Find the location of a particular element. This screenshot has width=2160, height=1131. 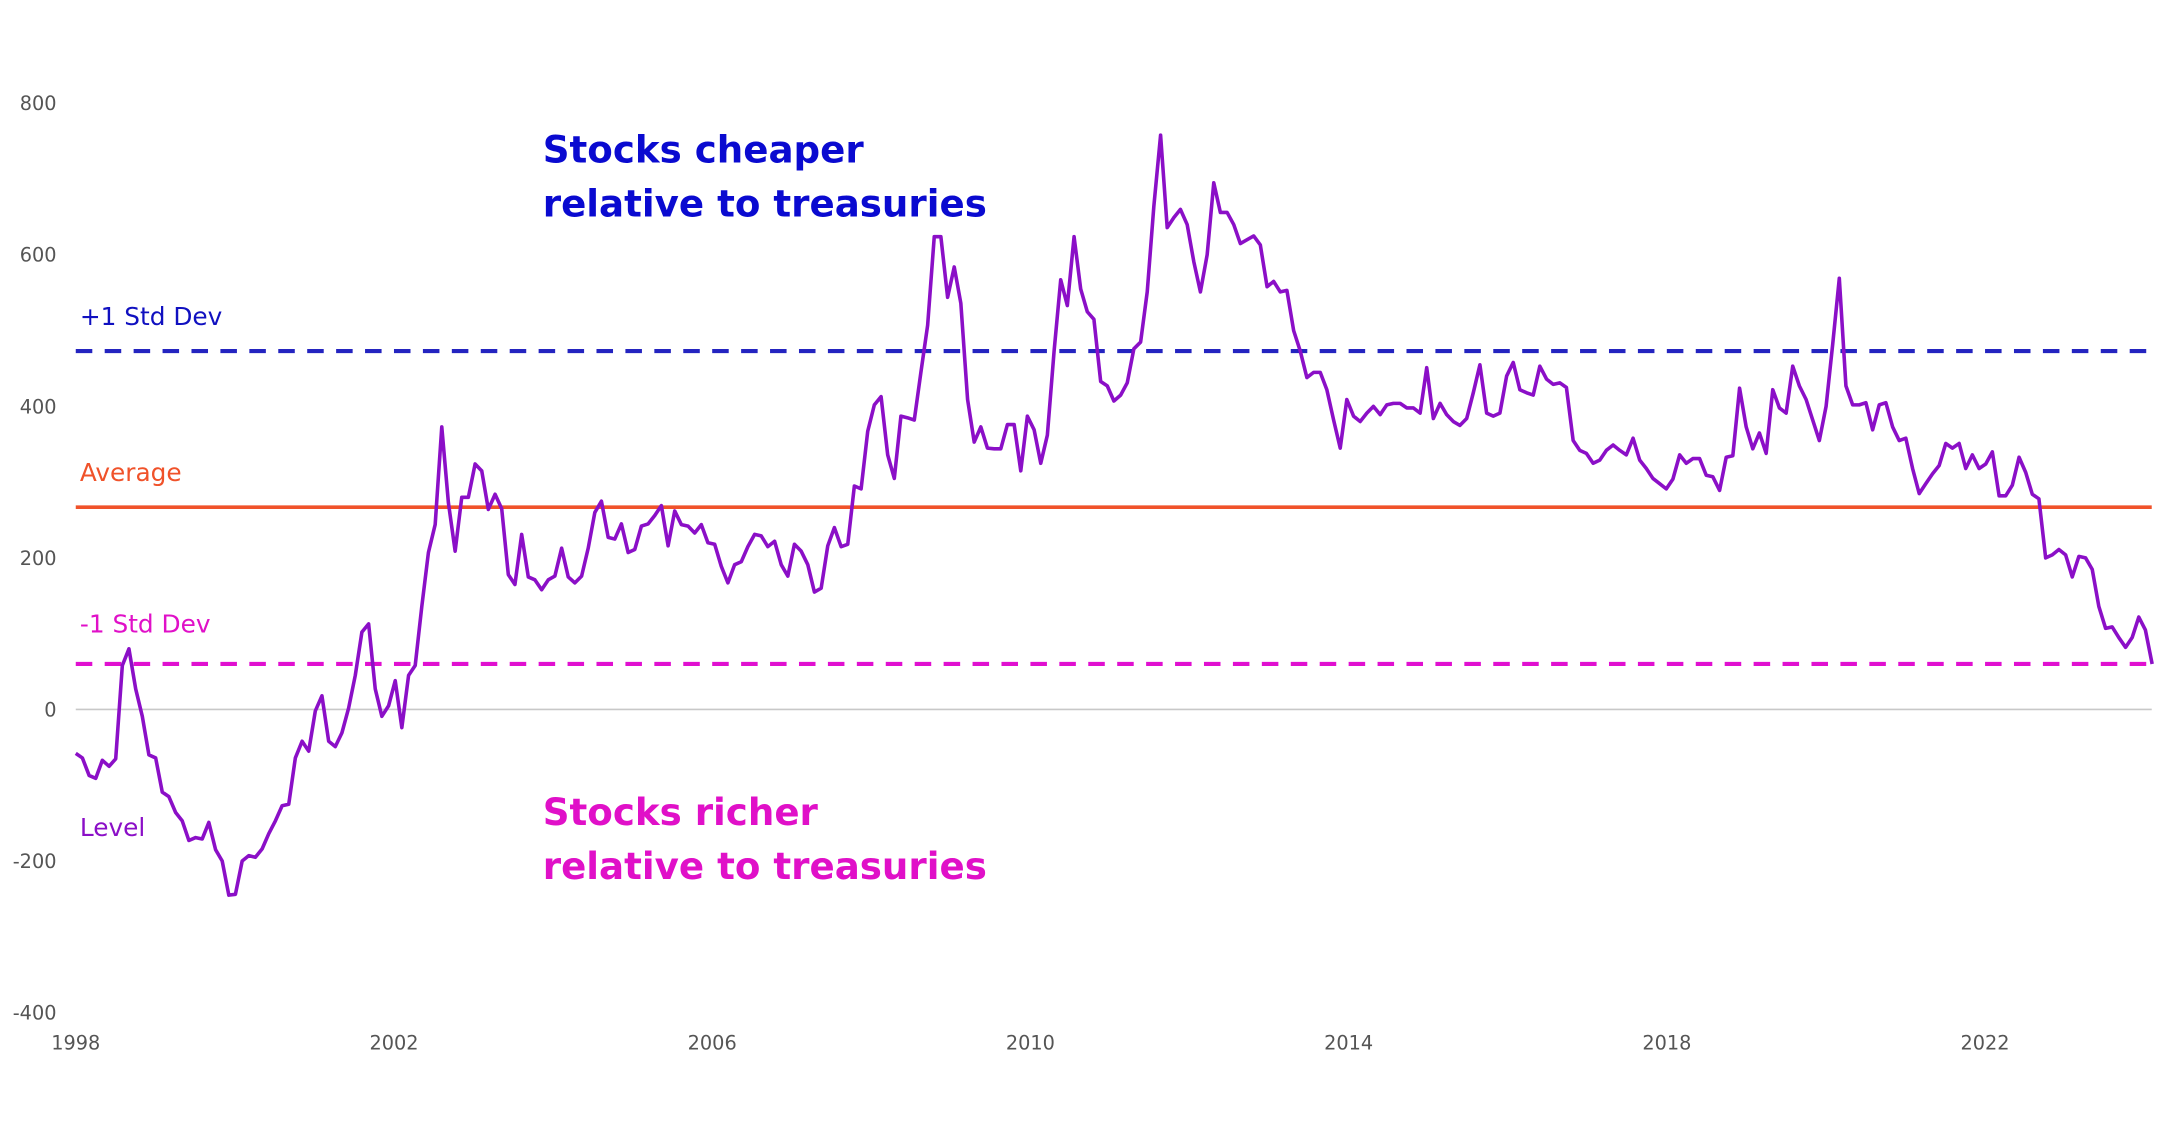

y-tick-label: 200 is located at coordinates (38, 558).